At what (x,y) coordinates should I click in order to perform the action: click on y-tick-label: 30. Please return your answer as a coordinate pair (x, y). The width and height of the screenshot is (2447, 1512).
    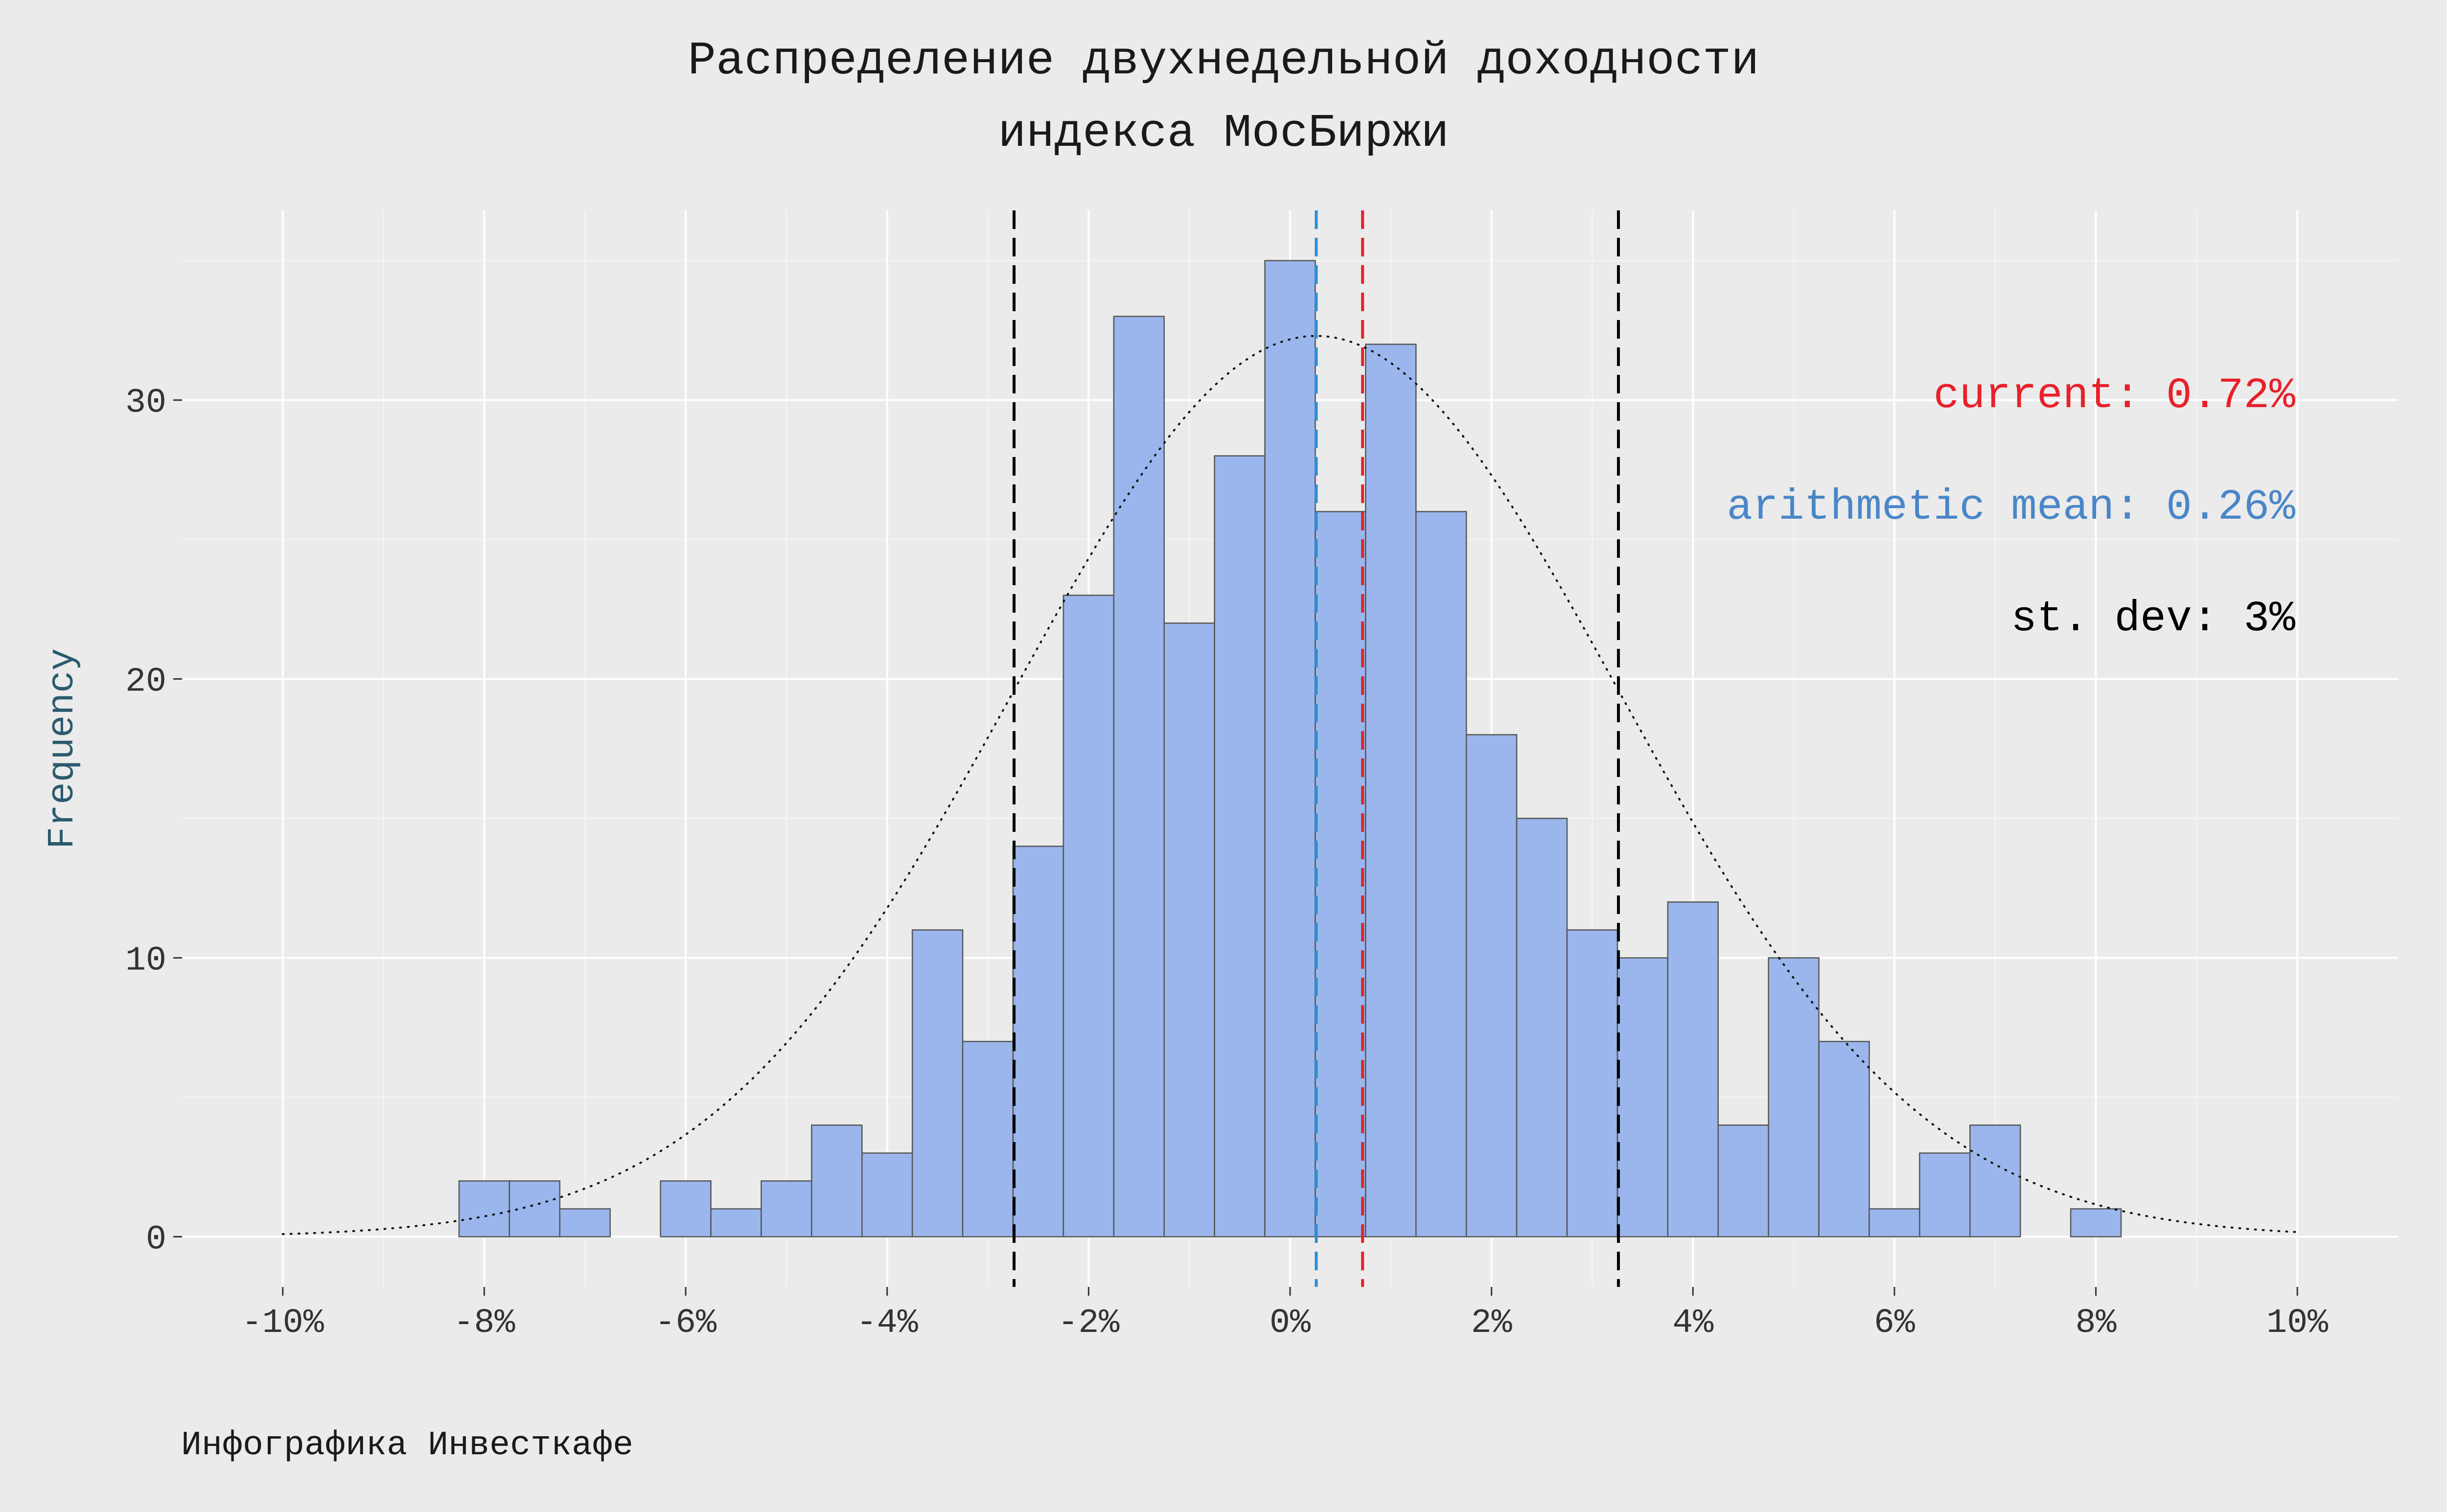
    Looking at the image, I should click on (145, 403).